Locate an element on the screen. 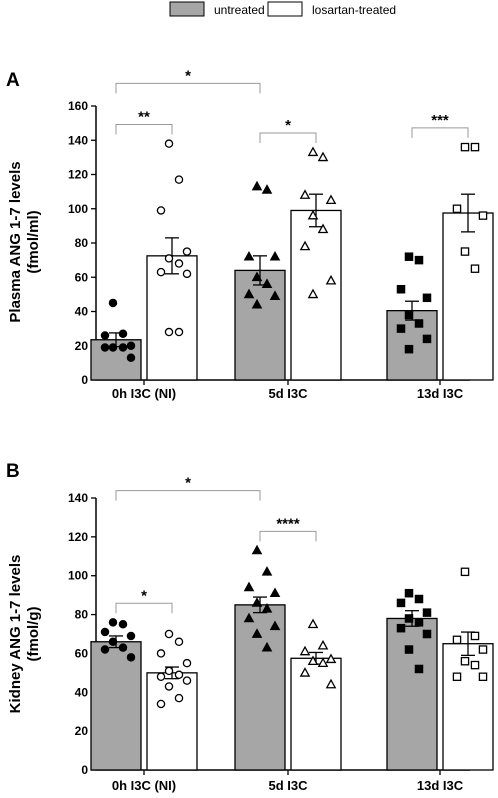  y-axis-label: Plasma ANG 1-7 levels(fmol/ml) is located at coordinates (24, 241).